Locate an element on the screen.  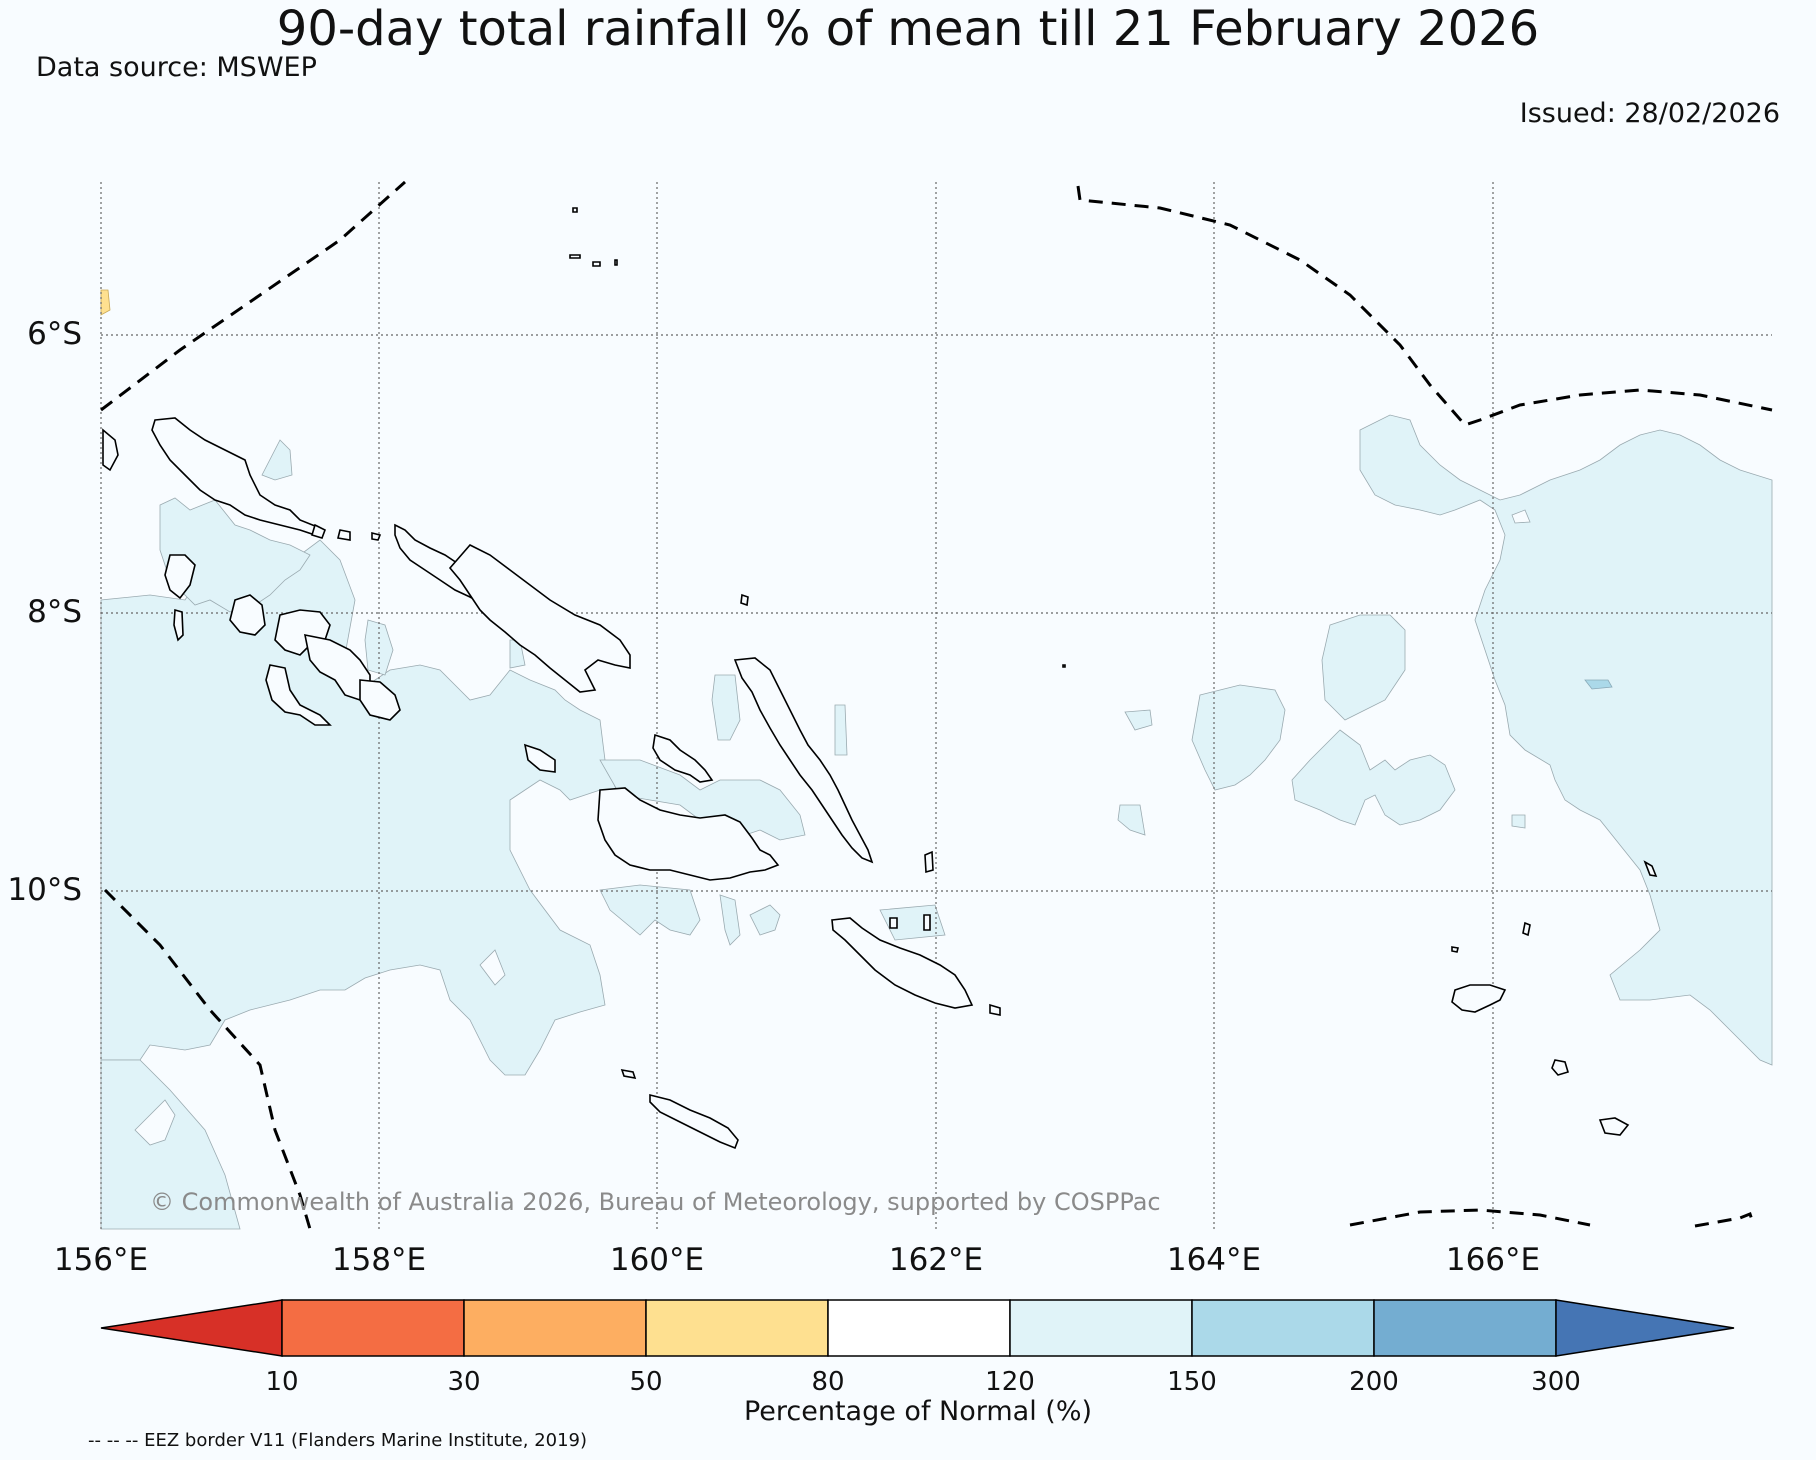
lon-label-164e: 164°E is located at coordinates (1214, 1260).